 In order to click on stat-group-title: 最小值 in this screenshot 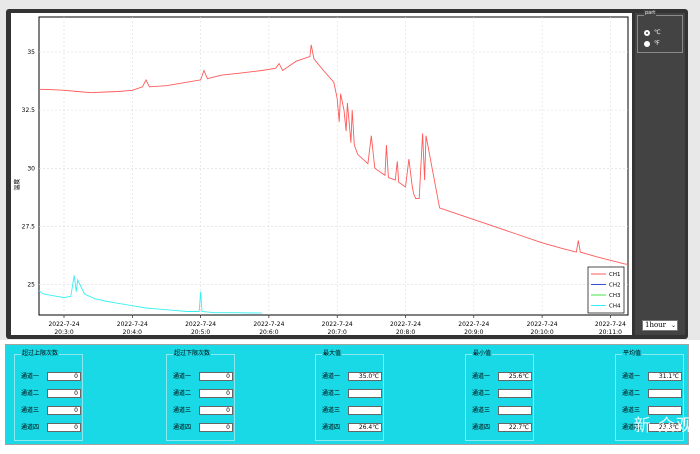, I will do `click(482, 354)`.